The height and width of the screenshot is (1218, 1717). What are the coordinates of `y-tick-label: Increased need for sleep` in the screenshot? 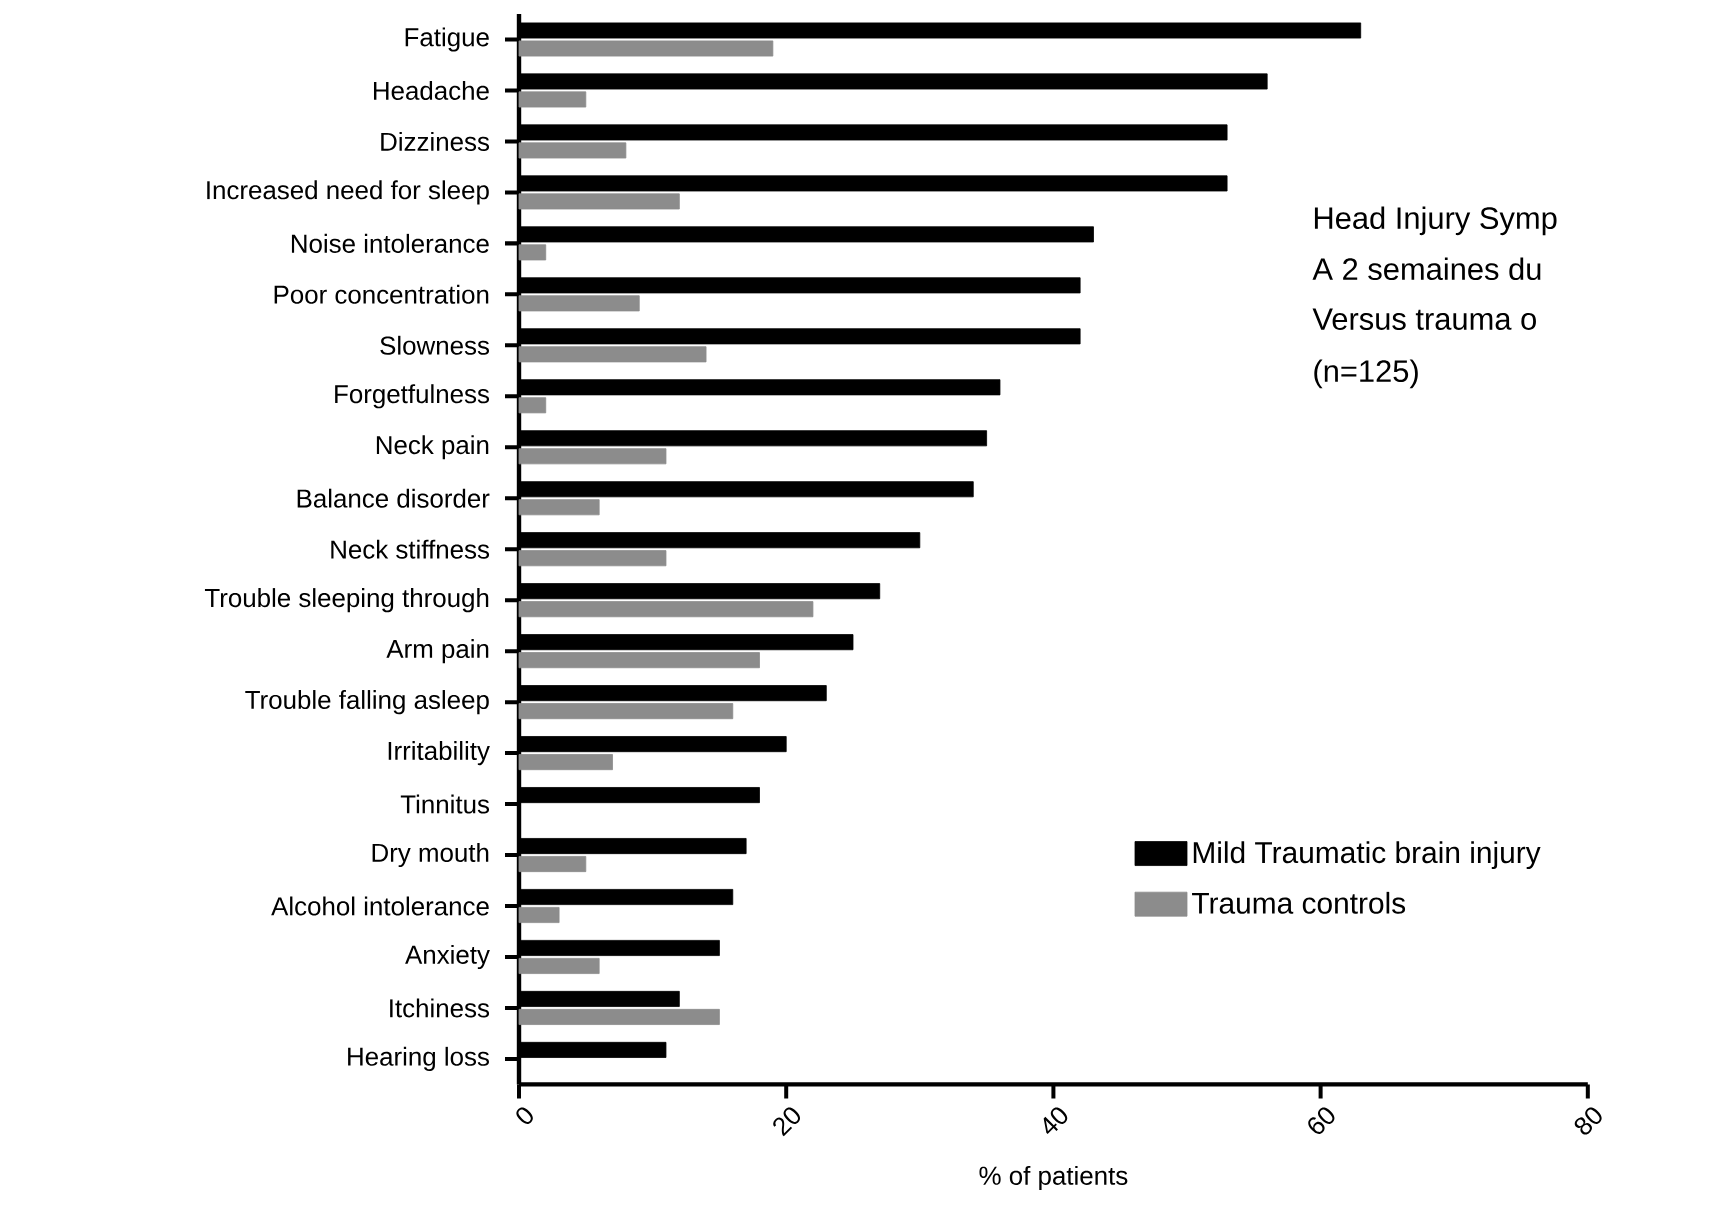 It's located at (348, 192).